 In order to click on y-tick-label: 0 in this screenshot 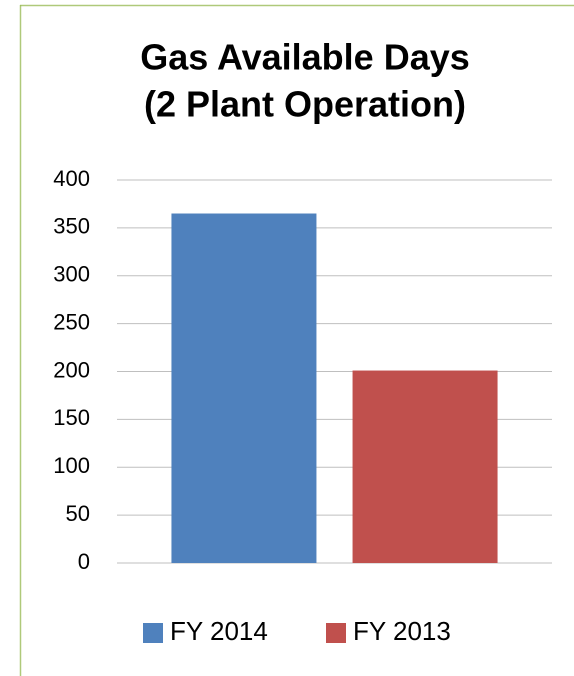, I will do `click(84, 561)`.